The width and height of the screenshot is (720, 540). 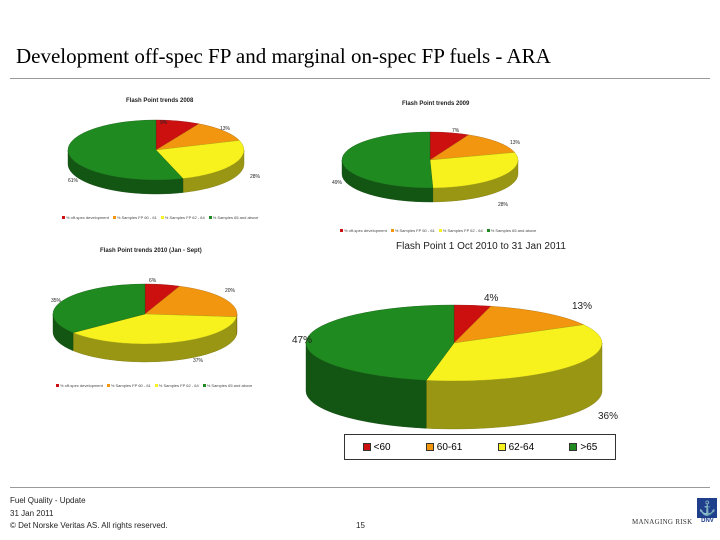 I want to click on pie-label-4: 47%, so click(x=302, y=340).